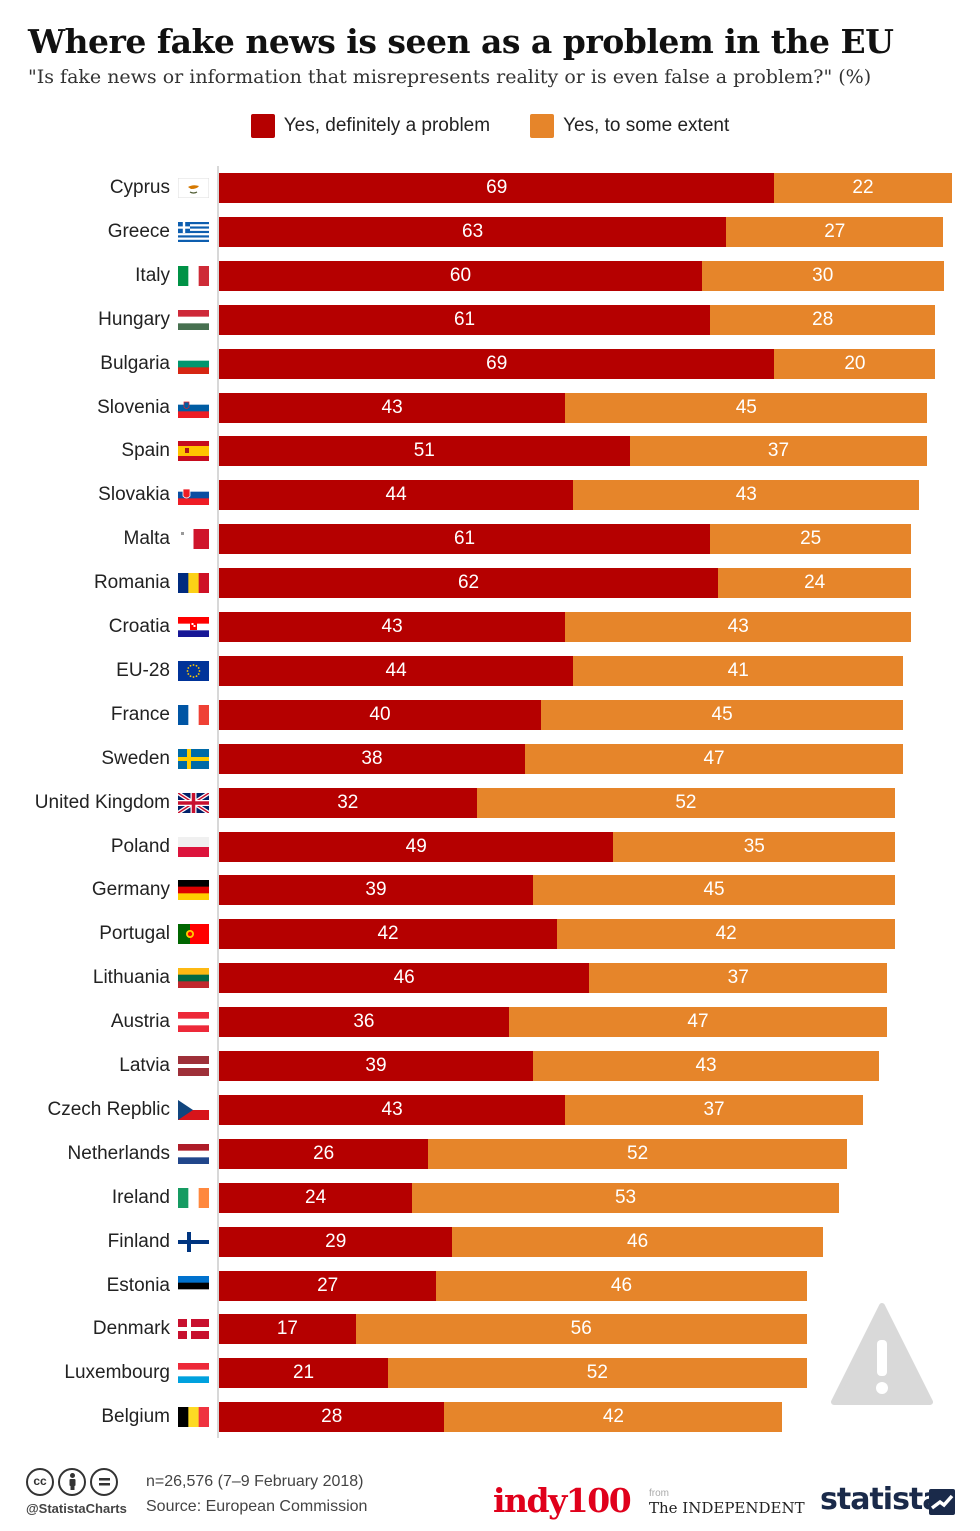  What do you see at coordinates (942, 1502) in the screenshot?
I see `statista-mark-icon` at bounding box center [942, 1502].